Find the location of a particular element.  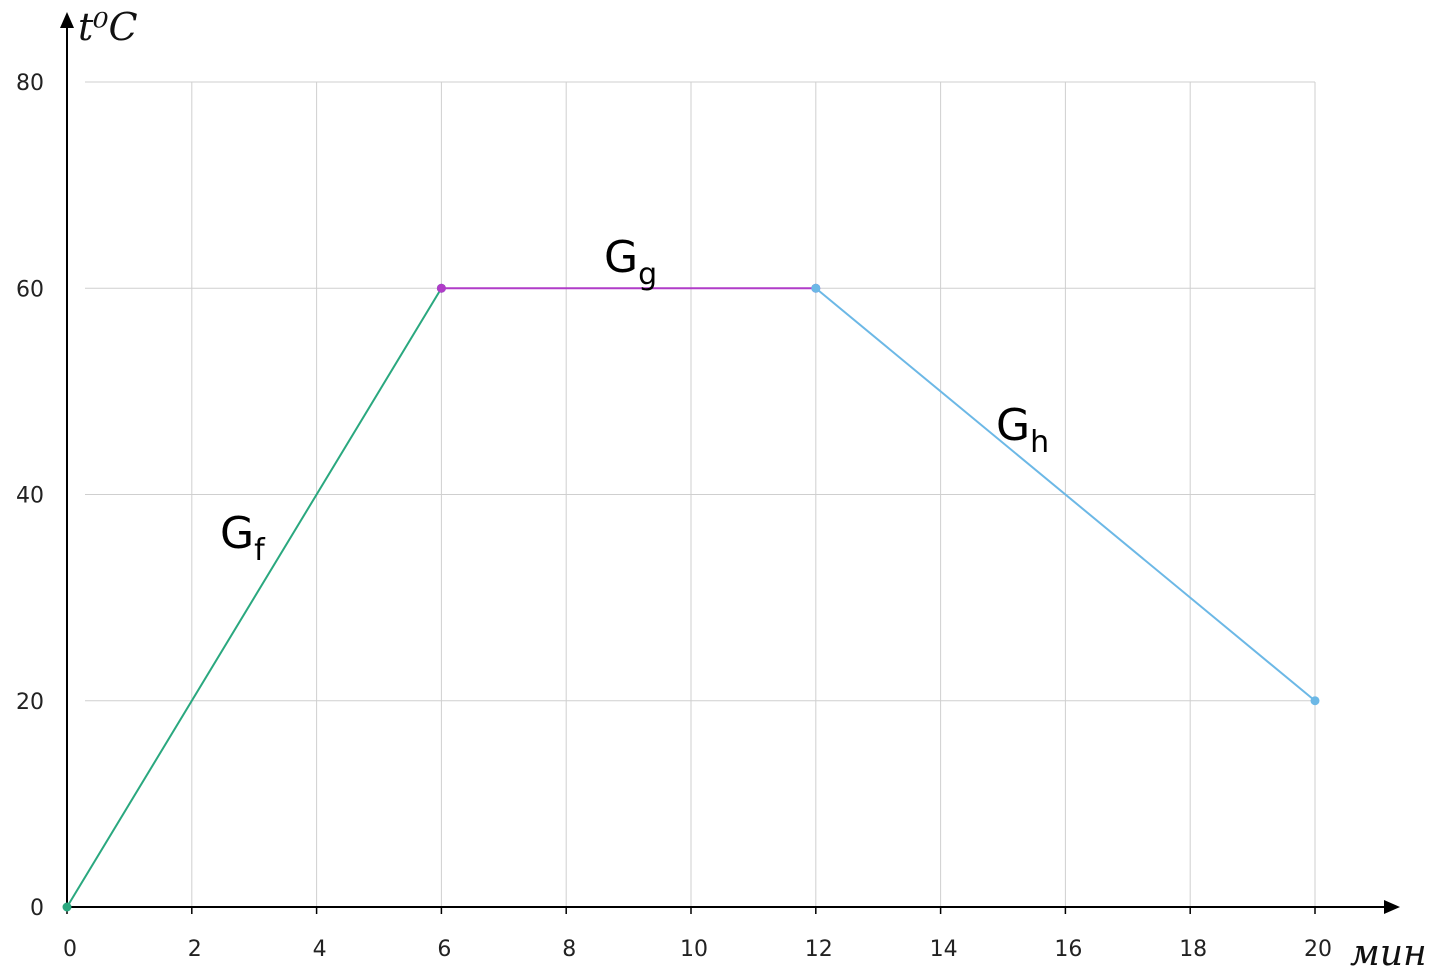

y-tick-label: 60 is located at coordinates (30, 289).